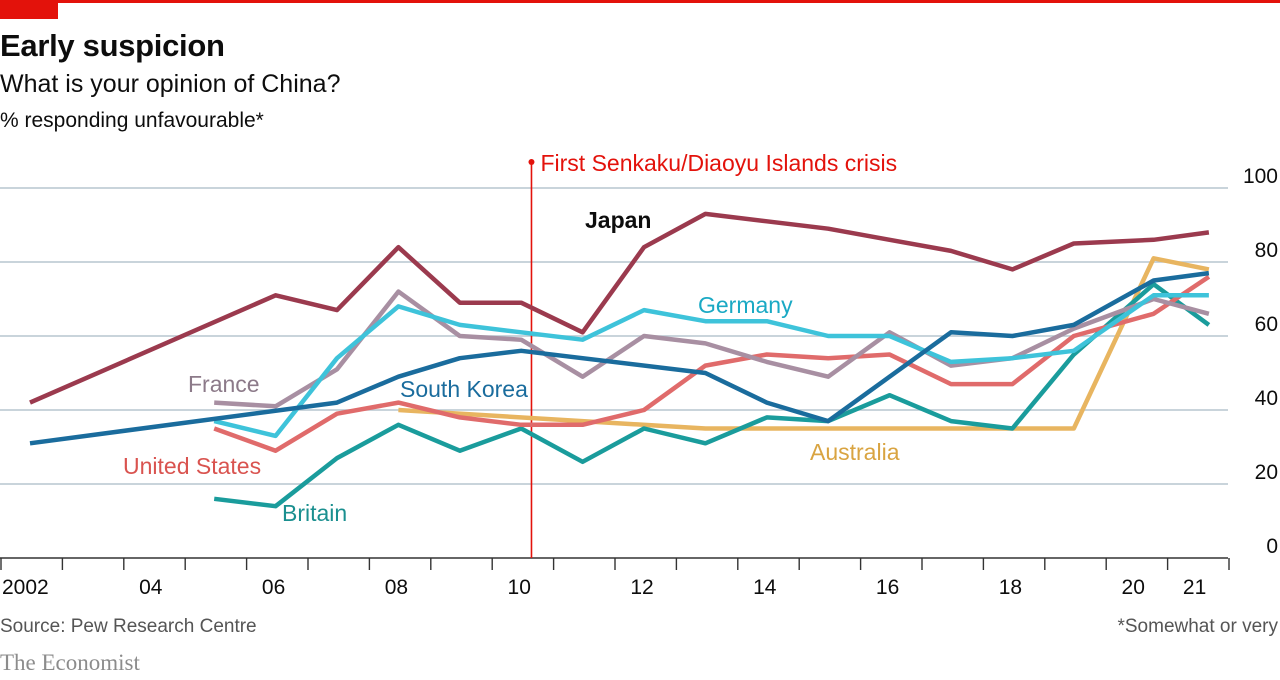 The image size is (1280, 680). What do you see at coordinates (1260, 176) in the screenshot?
I see `y-tick-label: 100` at bounding box center [1260, 176].